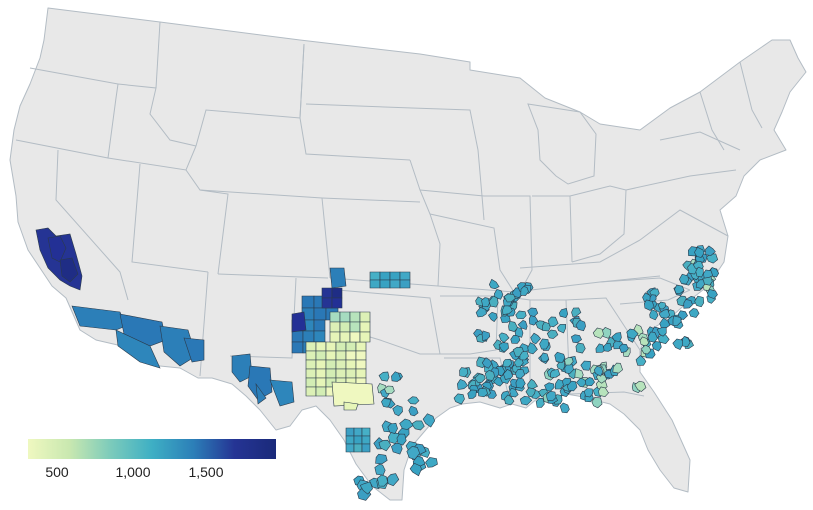 This screenshot has height=510, width=813. What do you see at coordinates (205, 472) in the screenshot?
I see `colorbar-tick-label-1500: 1,500` at bounding box center [205, 472].